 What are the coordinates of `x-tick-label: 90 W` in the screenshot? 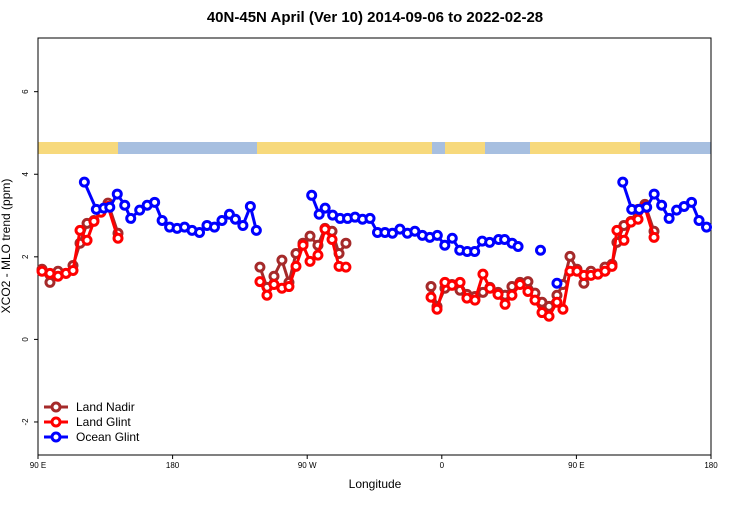 It's located at (307, 465).